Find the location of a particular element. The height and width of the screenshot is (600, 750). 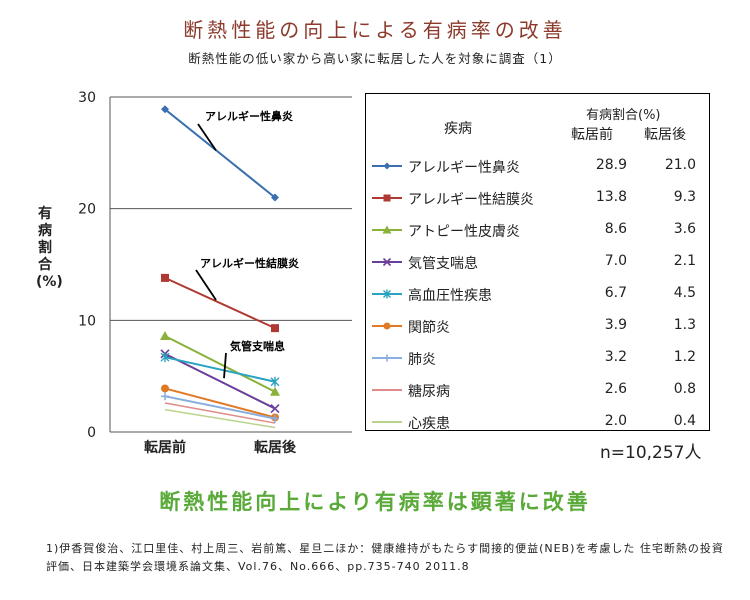

table-value-after: 0.4 is located at coordinates (684, 421).